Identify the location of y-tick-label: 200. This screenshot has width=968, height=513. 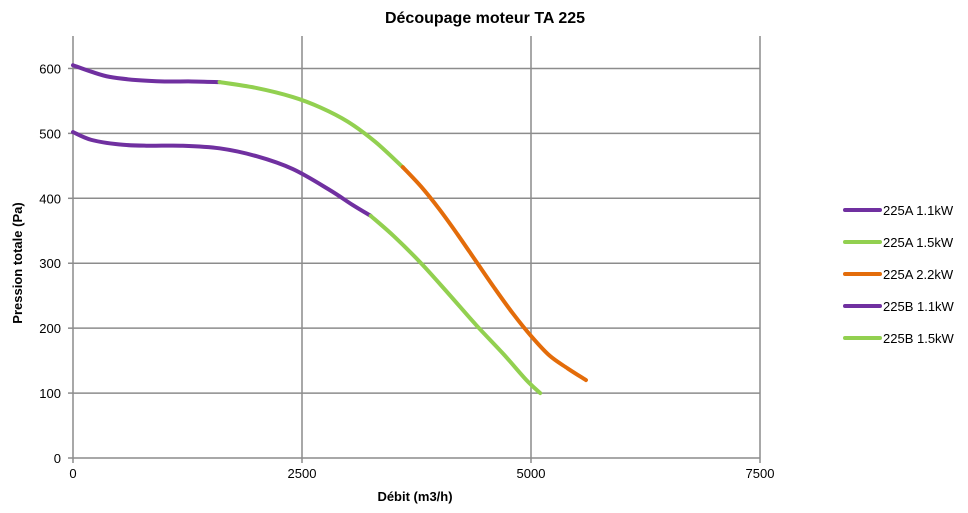
(50, 328).